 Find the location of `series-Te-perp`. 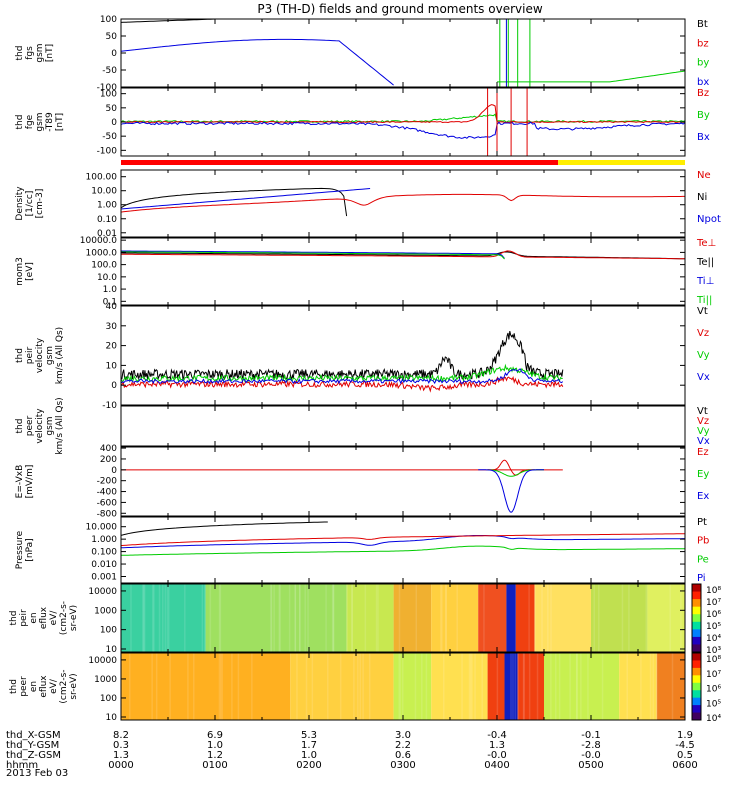

series-Te-perp is located at coordinates (403, 255).